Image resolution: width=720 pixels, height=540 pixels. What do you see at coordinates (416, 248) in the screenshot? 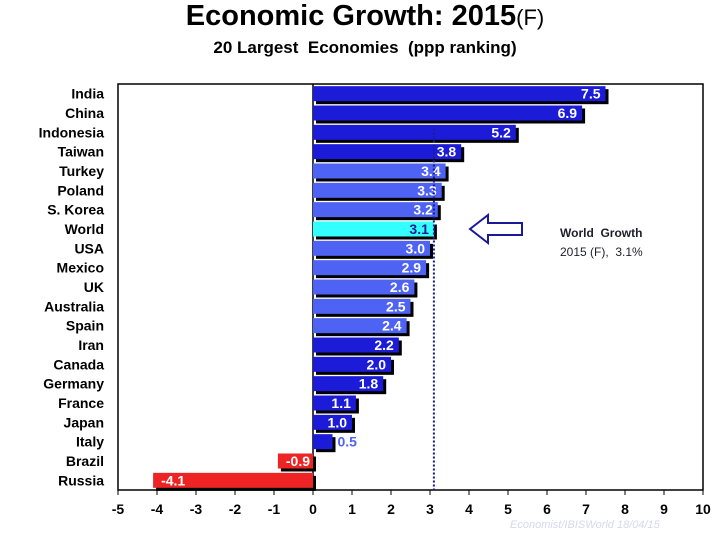
I see `value-label: 3.0` at bounding box center [416, 248].